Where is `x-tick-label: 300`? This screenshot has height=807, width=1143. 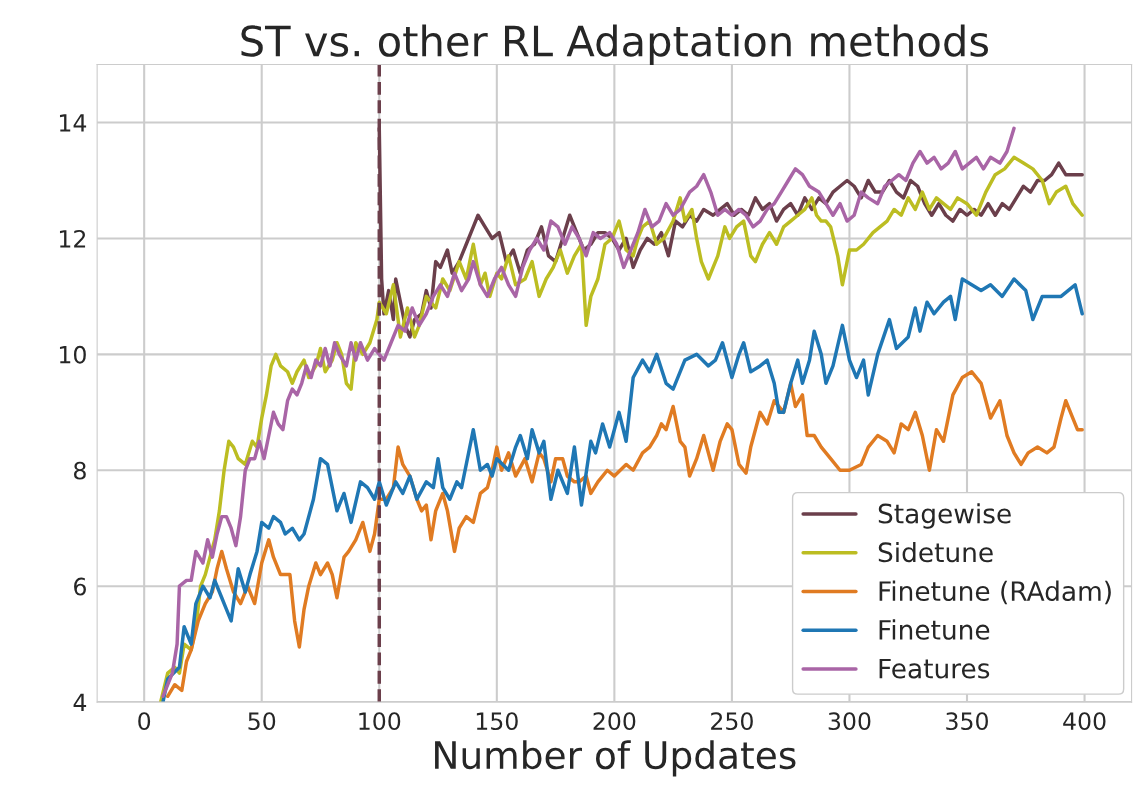 x-tick-label: 300 is located at coordinates (849, 721).